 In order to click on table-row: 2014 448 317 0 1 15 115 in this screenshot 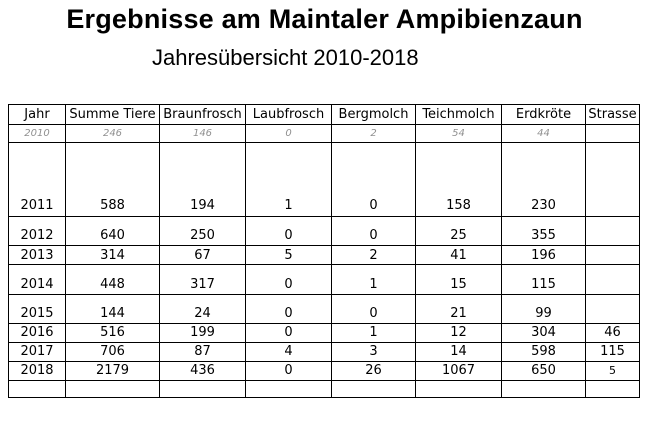, I will do `click(324, 279)`.